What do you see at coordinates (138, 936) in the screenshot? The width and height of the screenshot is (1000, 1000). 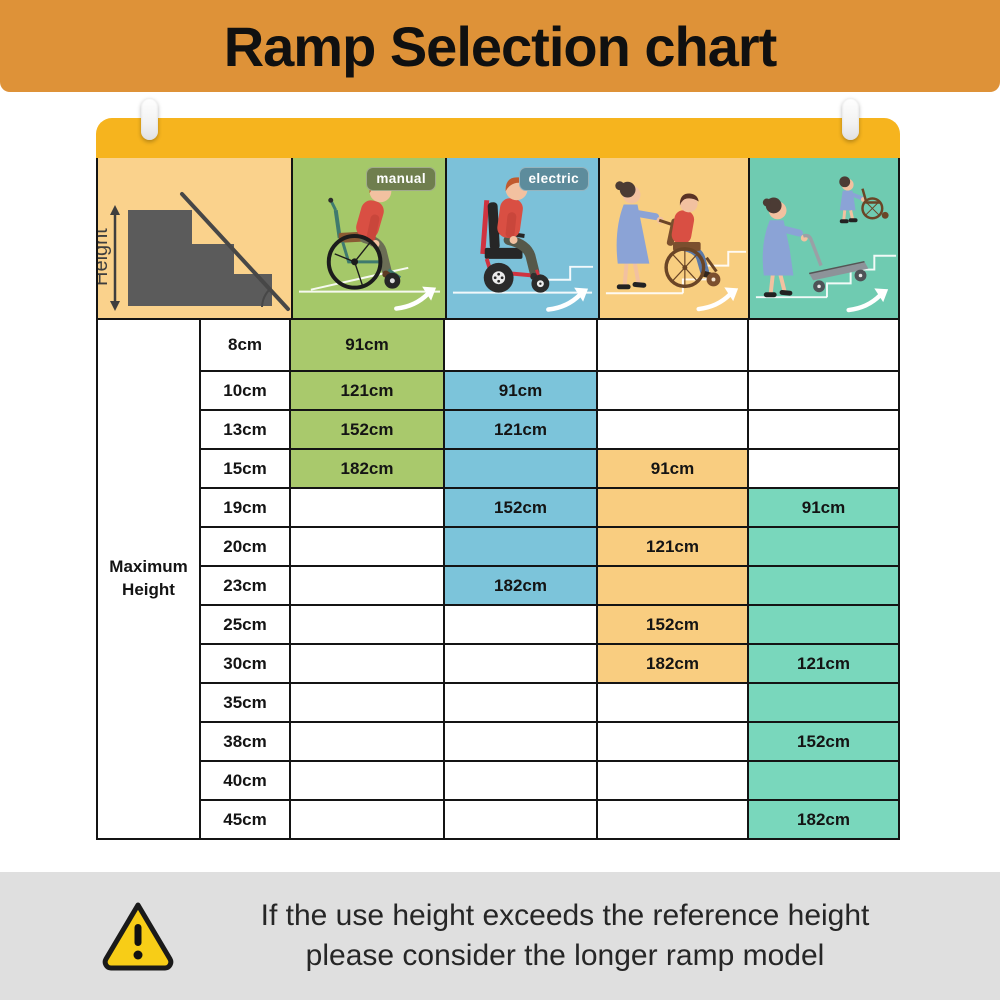 I see `warning-triangle-icon` at bounding box center [138, 936].